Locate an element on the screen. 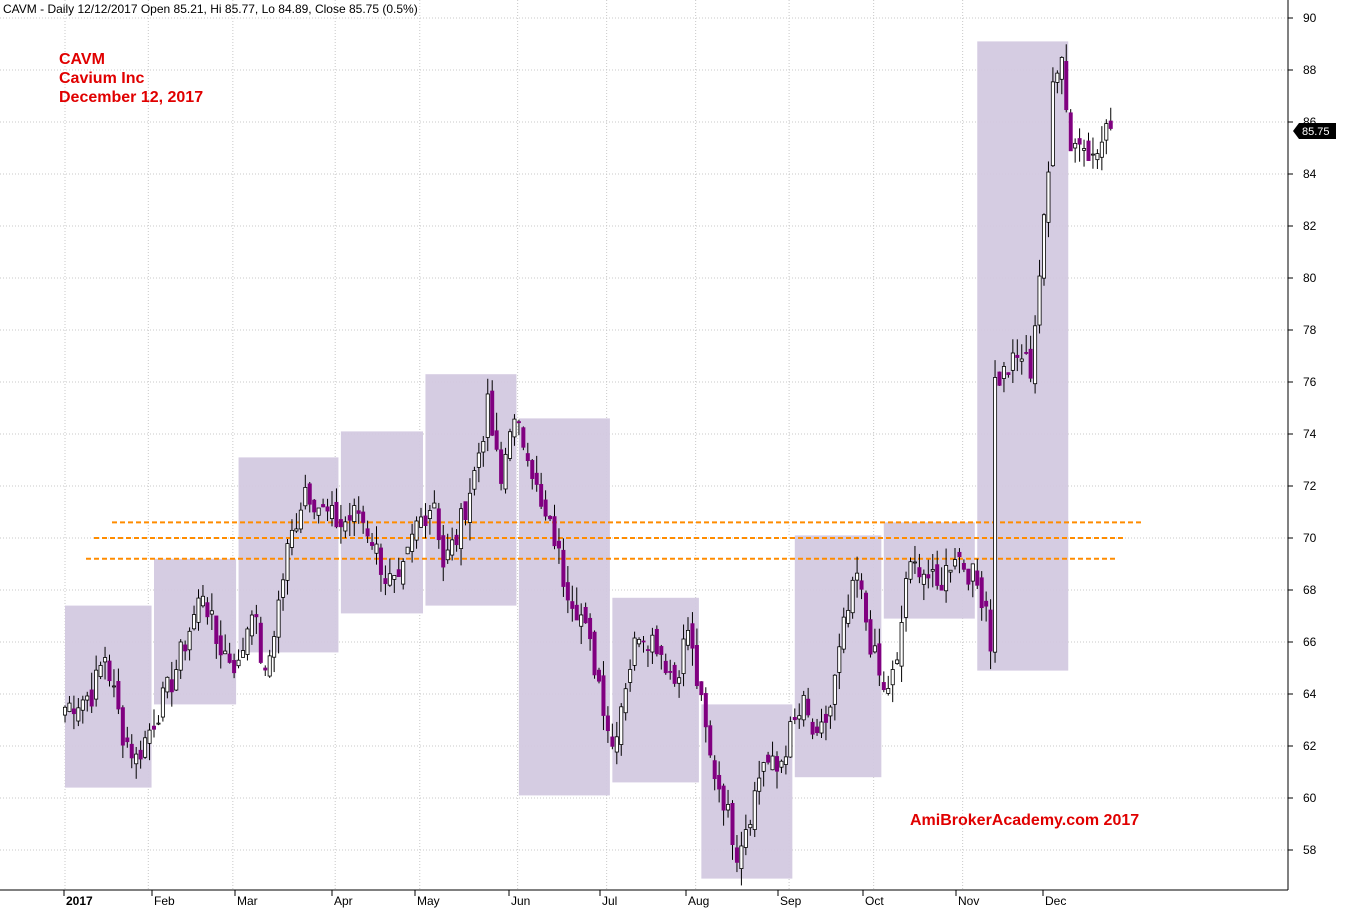 The height and width of the screenshot is (910, 1350). y-tick-label: 80 is located at coordinates (1310, 278).